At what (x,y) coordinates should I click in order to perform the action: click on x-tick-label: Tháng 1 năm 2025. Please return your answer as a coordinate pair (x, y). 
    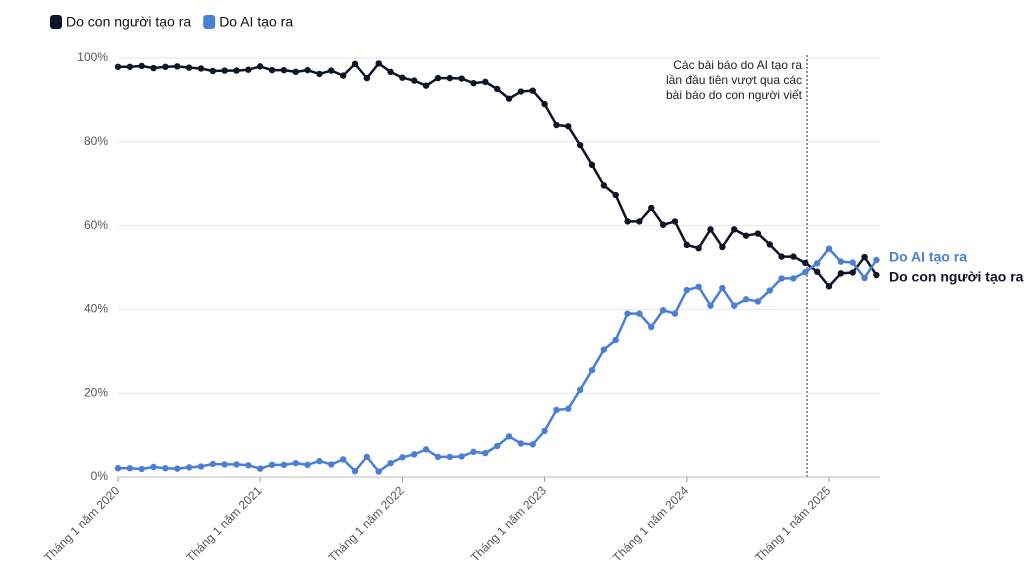
    Looking at the image, I should click on (792, 523).